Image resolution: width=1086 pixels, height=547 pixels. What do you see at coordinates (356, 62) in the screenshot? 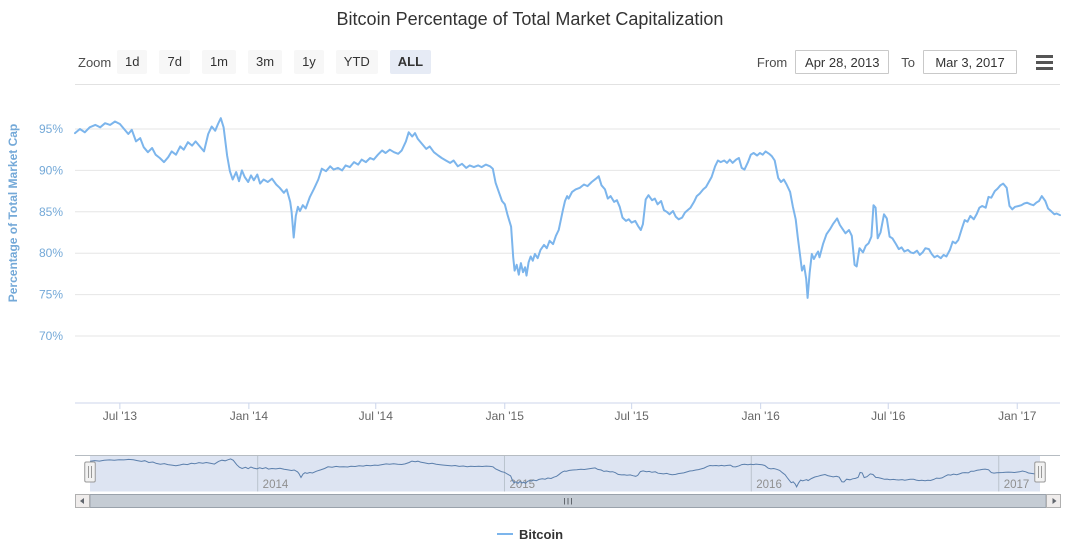
I see `zoom-button-ytd: YTD` at bounding box center [356, 62].